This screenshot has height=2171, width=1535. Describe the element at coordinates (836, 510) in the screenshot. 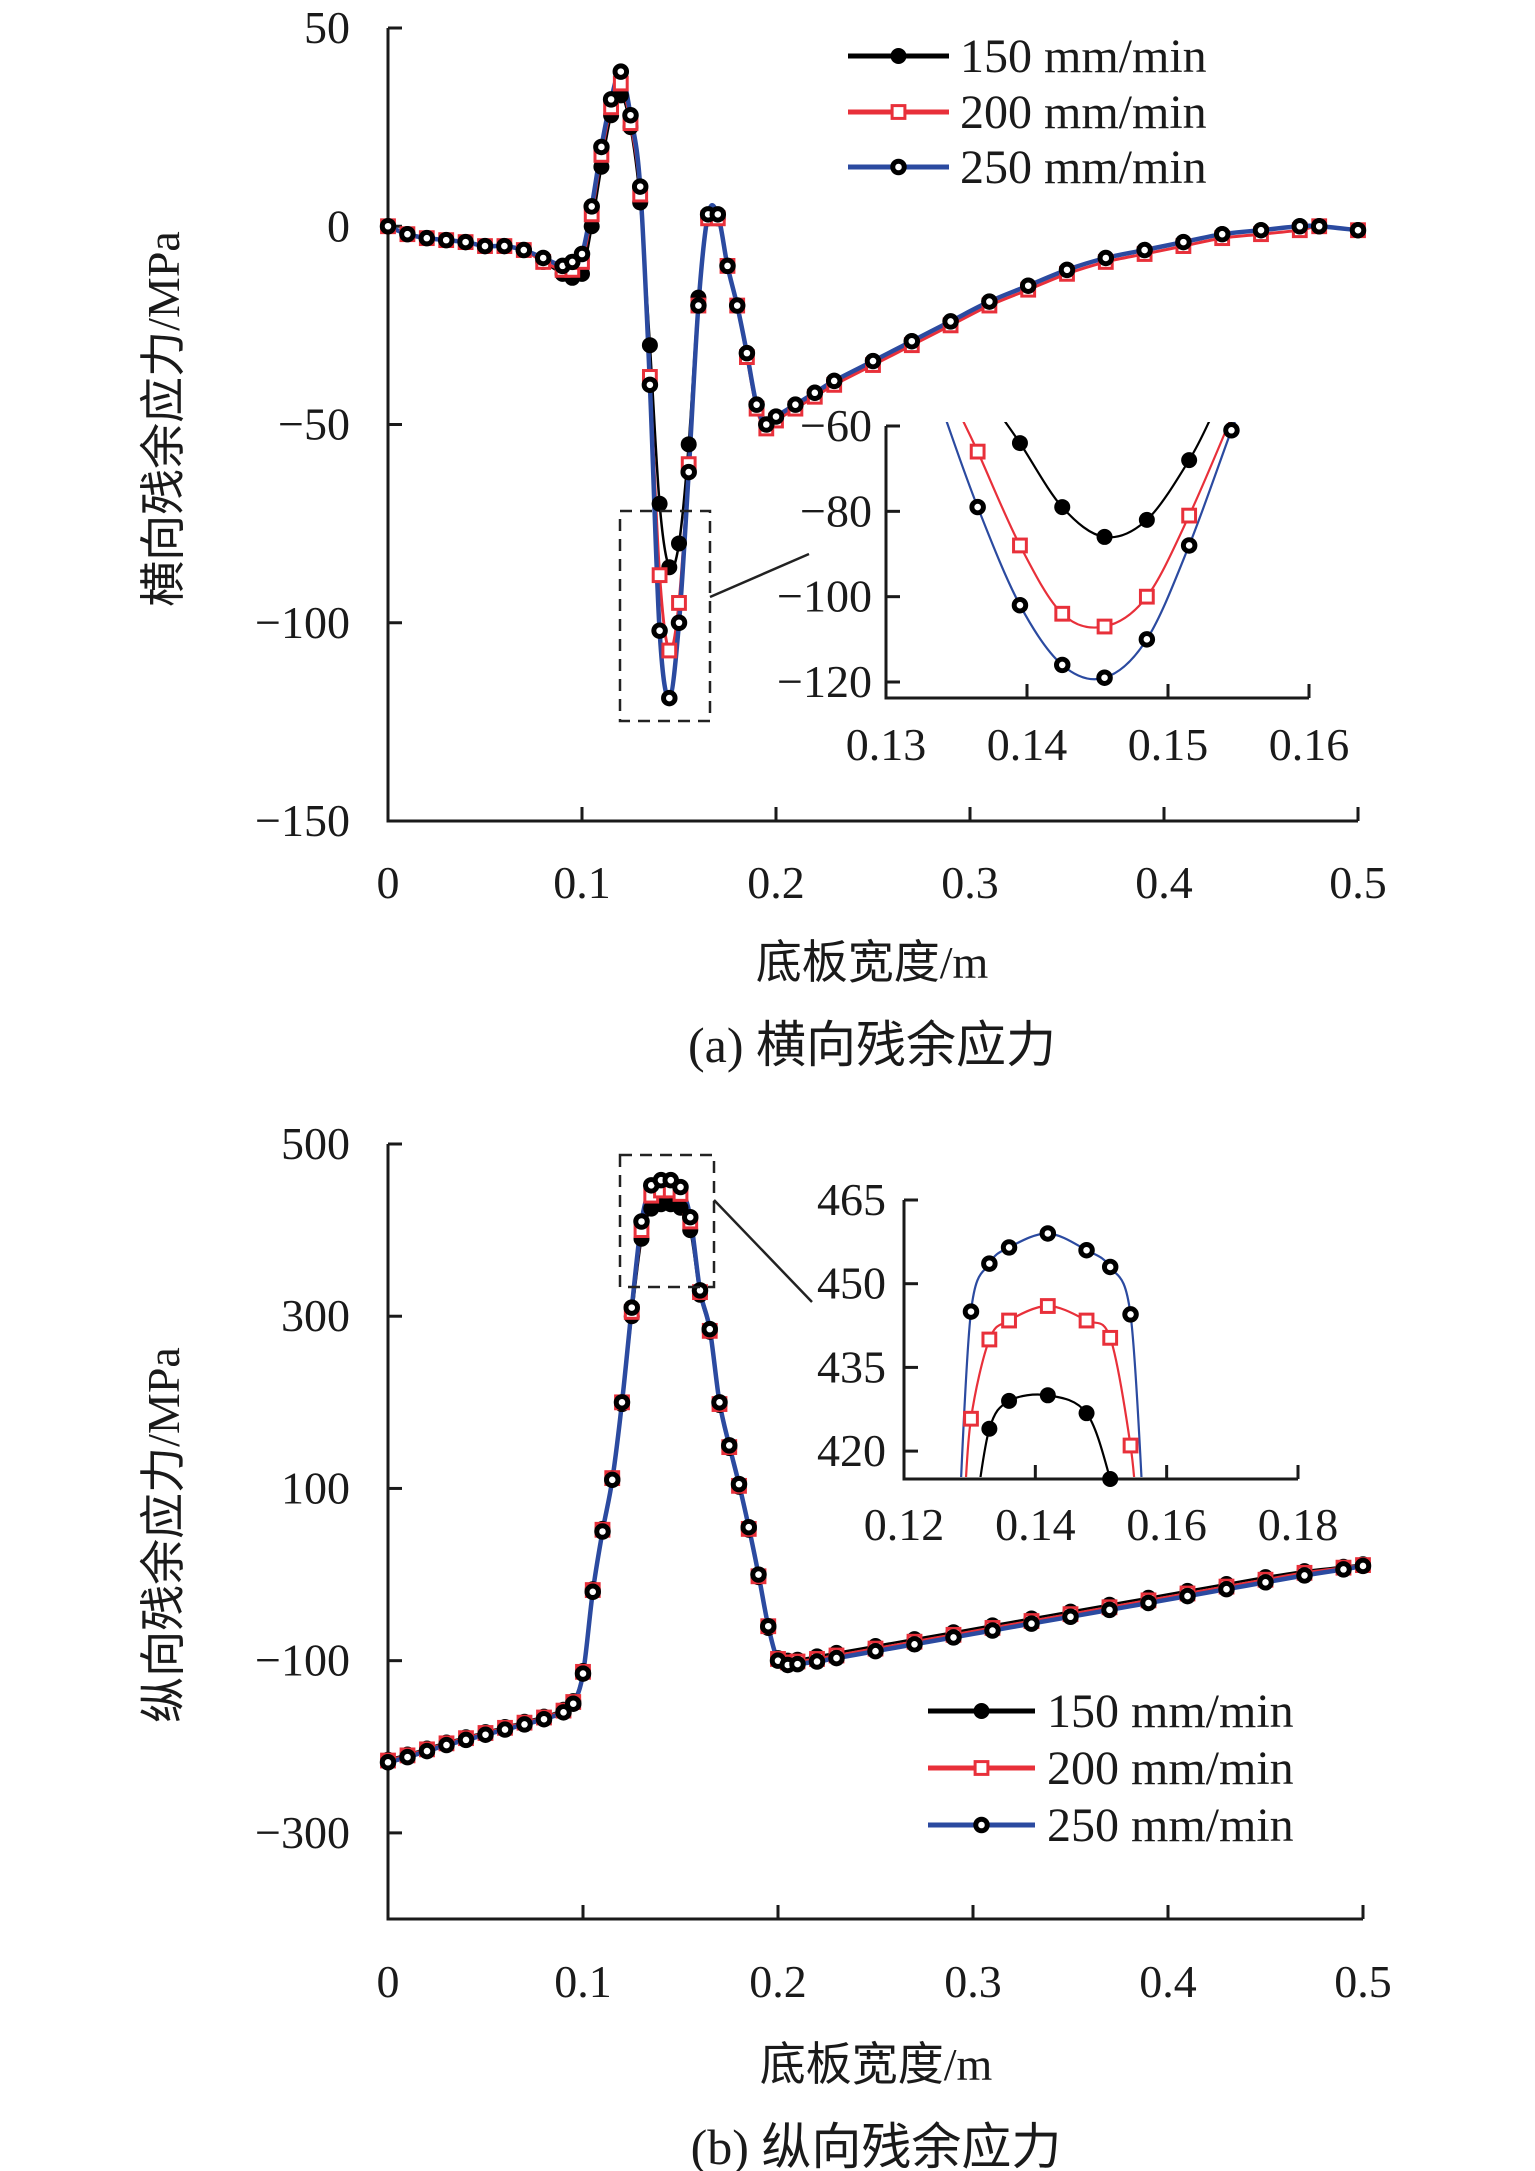

I see `inset-y-tick-label: −80` at that location.